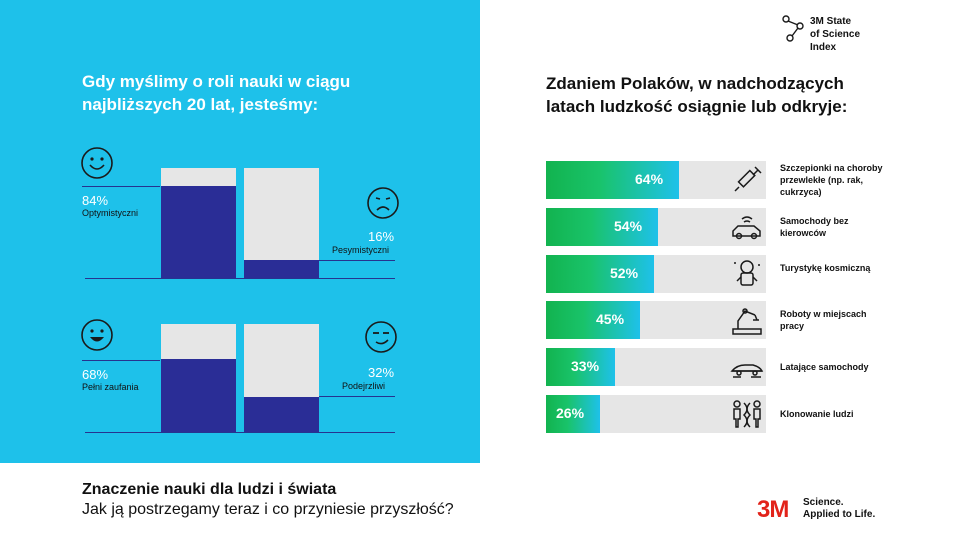 This screenshot has width=960, height=540. Describe the element at coordinates (357, 260) in the screenshot. I see `baseline-pessimistic` at that location.